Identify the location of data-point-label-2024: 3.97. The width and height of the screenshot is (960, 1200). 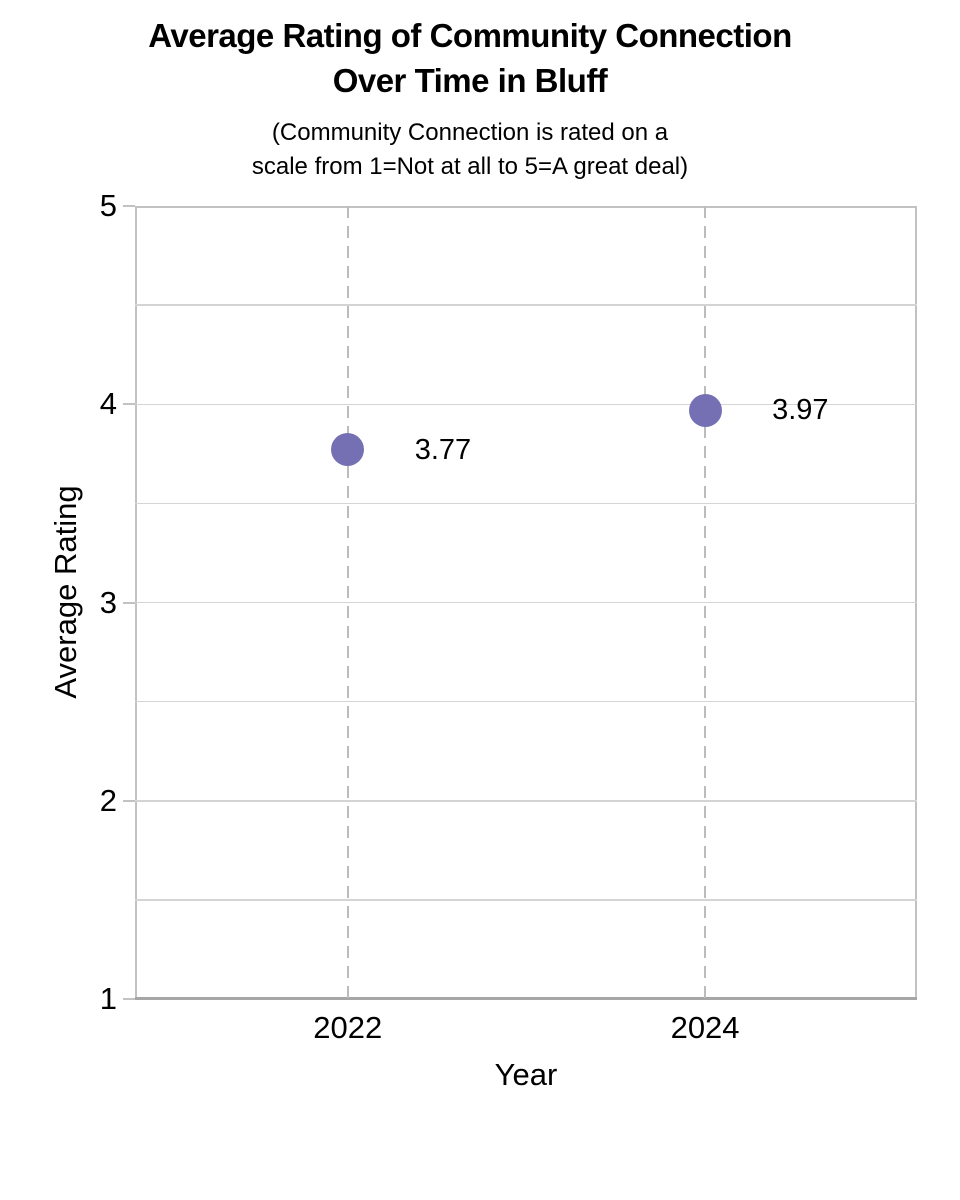
(800, 410).